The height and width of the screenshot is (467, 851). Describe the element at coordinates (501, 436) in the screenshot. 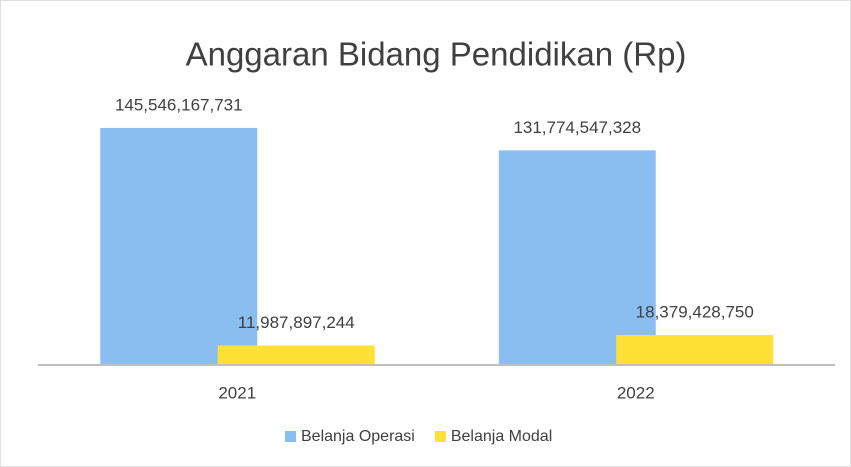

I see `legend-label: Belanja Modal` at that location.